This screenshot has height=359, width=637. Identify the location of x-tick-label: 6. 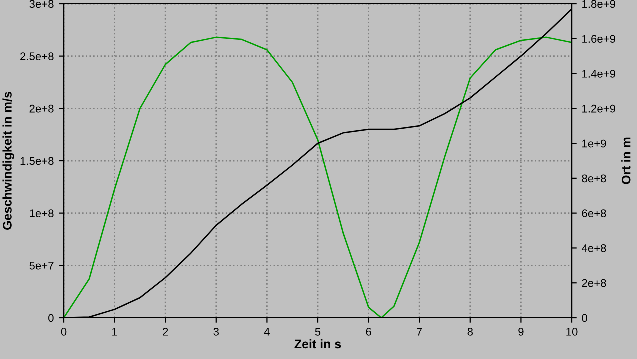
(369, 332).